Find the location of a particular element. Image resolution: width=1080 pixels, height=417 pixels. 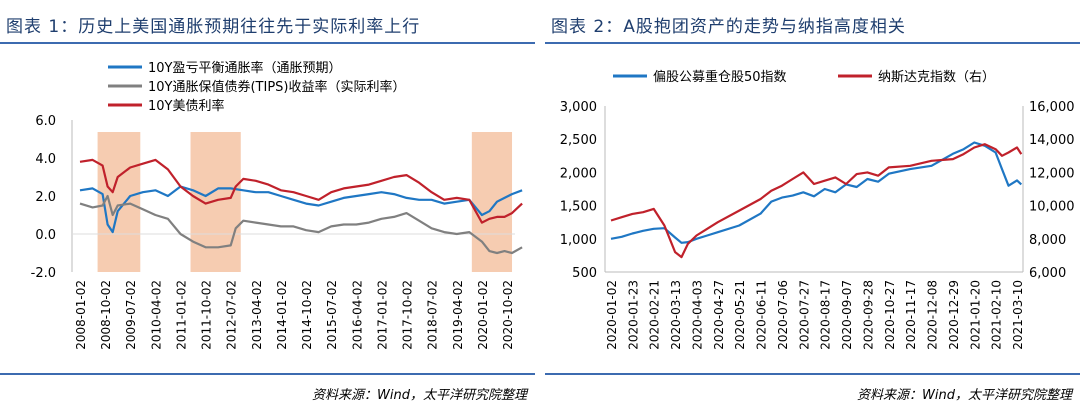

x-tick-label: 2009-07-02 is located at coordinates (131, 315).